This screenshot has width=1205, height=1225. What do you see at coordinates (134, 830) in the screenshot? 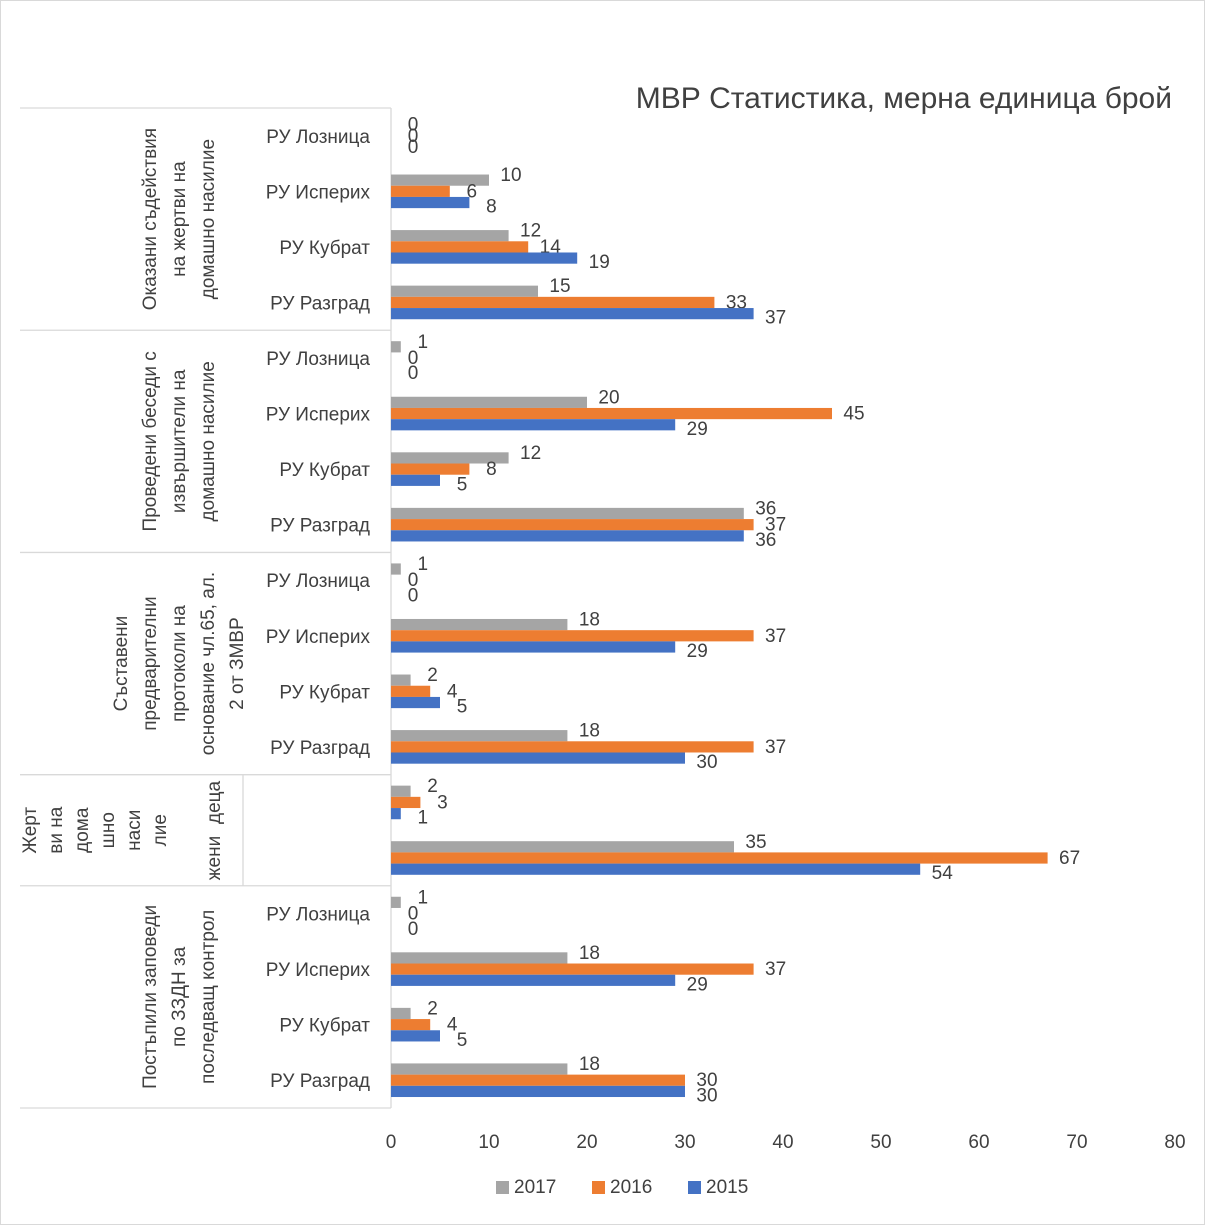
I see `group-label-line: наси` at bounding box center [134, 830].